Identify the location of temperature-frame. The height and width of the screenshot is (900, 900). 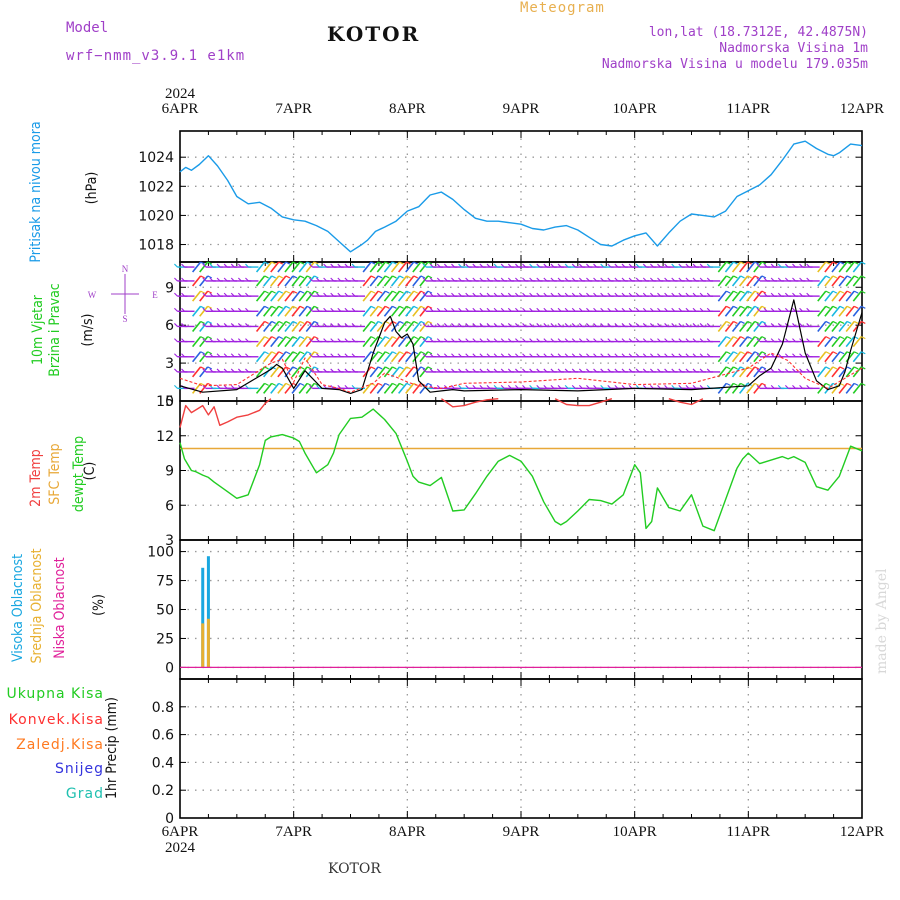
(521, 470).